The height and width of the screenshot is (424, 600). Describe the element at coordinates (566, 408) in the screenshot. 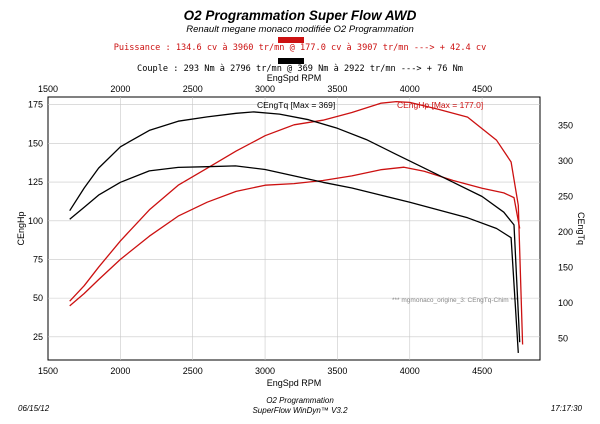

I see `footer-time: 17:17:30` at that location.